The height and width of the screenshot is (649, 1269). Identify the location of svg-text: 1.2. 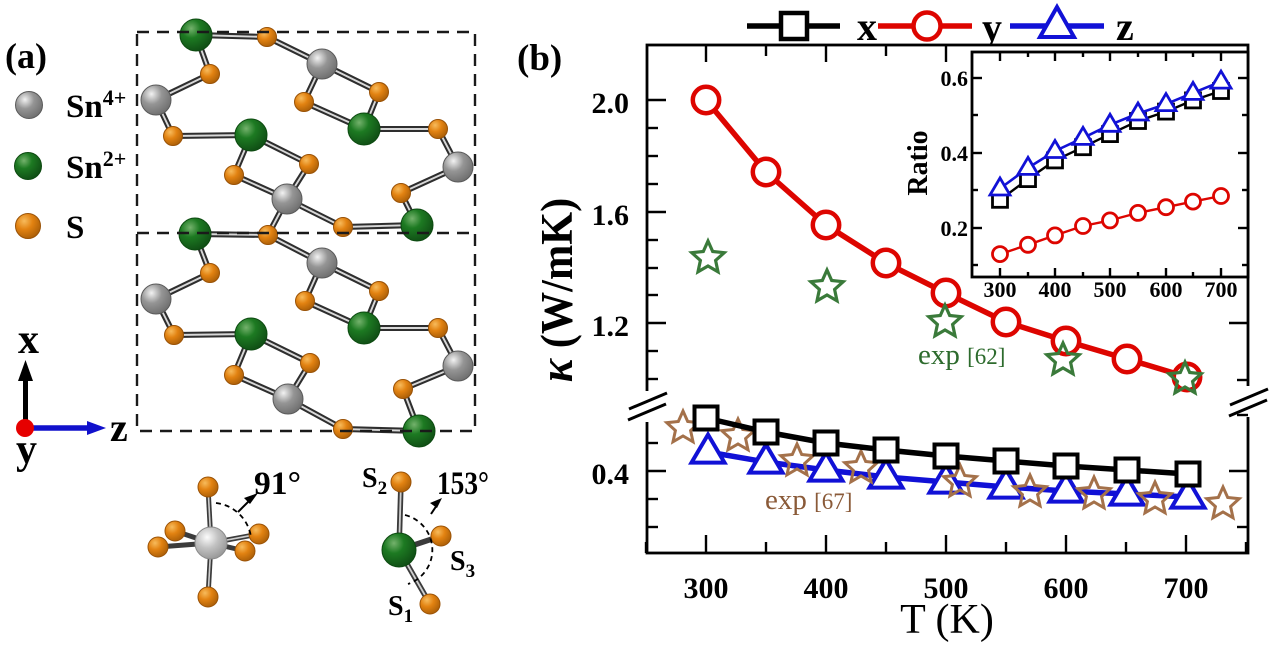
(611, 326).